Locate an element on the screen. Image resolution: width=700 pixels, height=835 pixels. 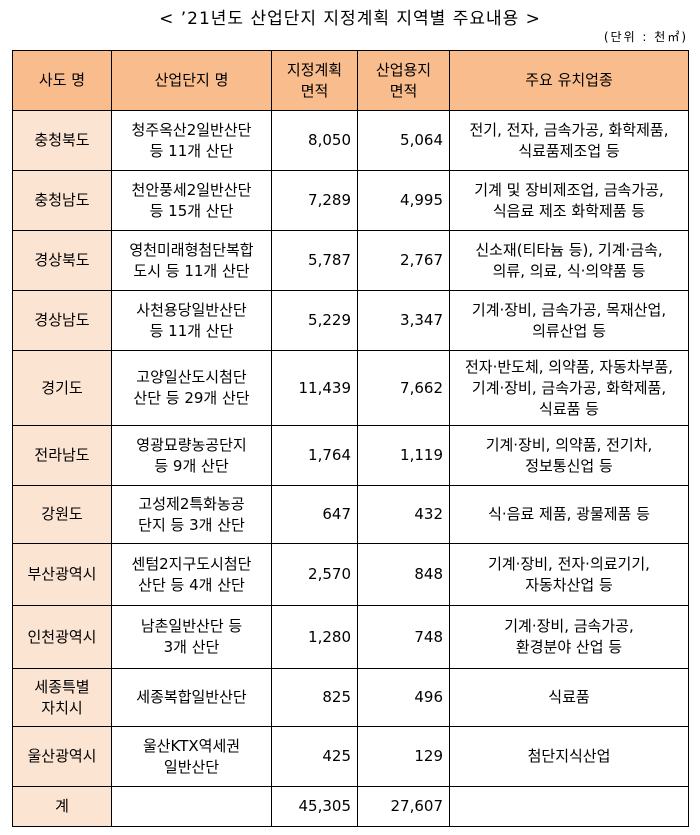
region-cell: 부산광역시 is located at coordinates (62, 574).